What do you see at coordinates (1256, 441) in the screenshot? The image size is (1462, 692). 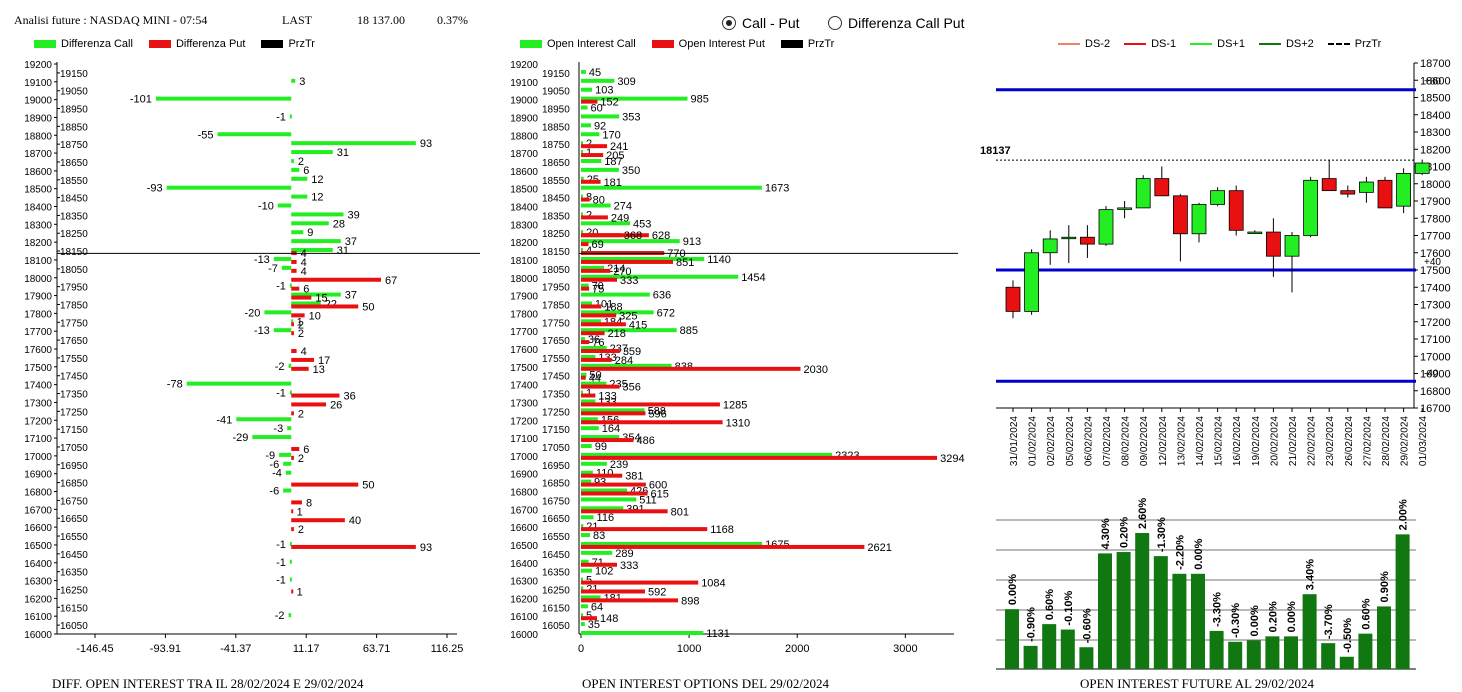 I see `date-label: 19/02/2024` at bounding box center [1256, 441].